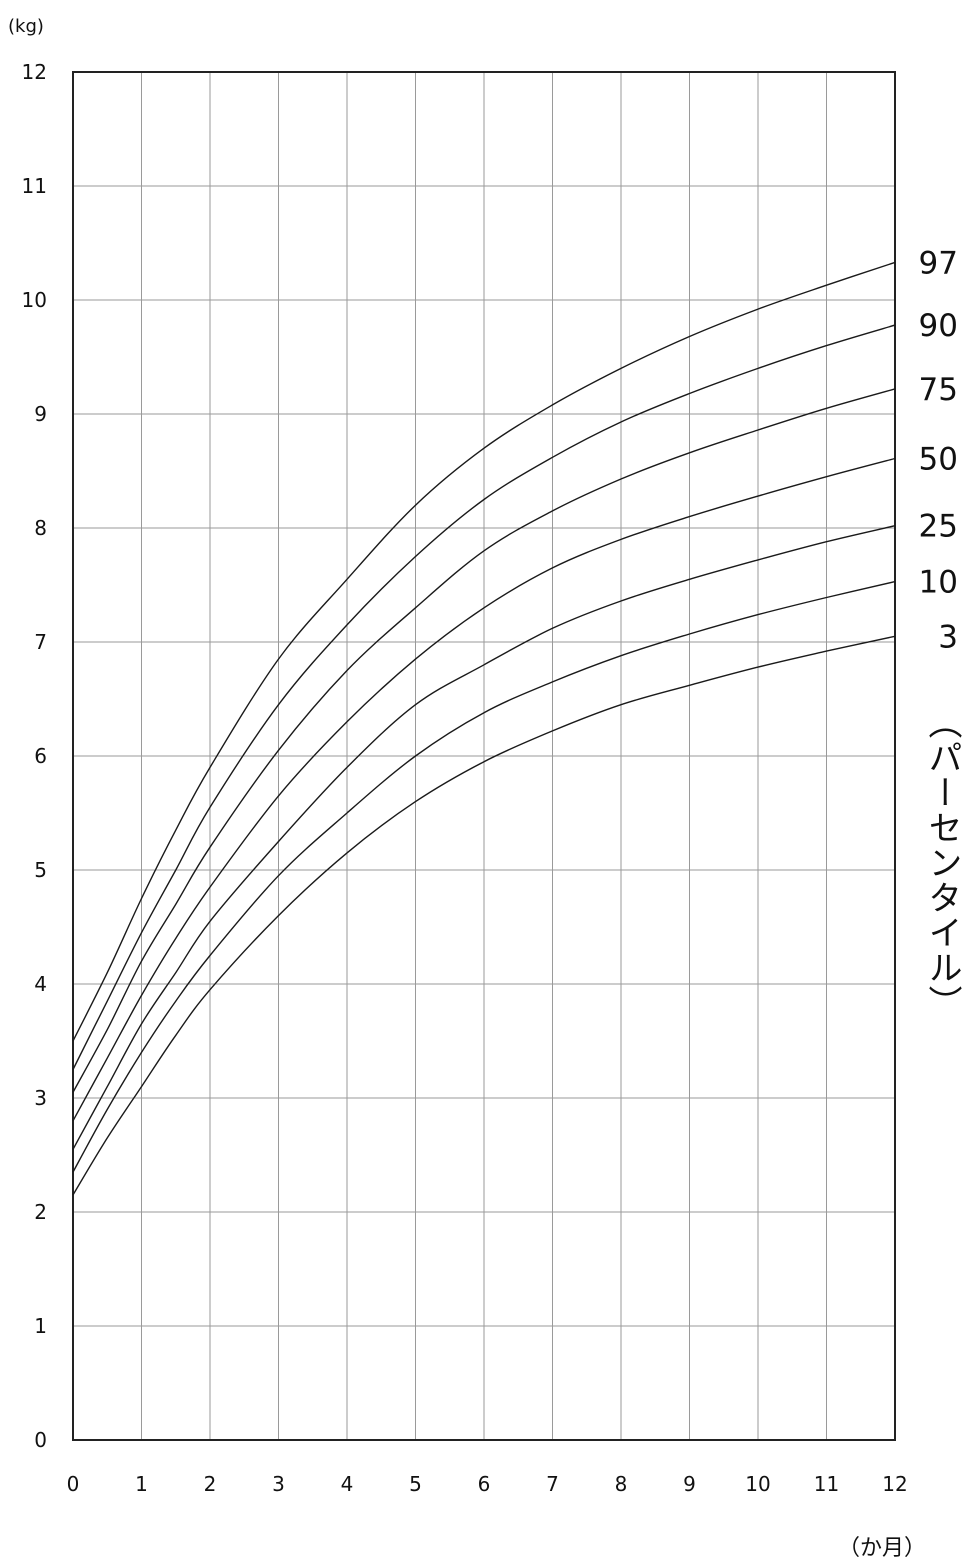 This screenshot has height=1565, width=963. What do you see at coordinates (484, 1484) in the screenshot?
I see `x-tick-label: 6` at bounding box center [484, 1484].